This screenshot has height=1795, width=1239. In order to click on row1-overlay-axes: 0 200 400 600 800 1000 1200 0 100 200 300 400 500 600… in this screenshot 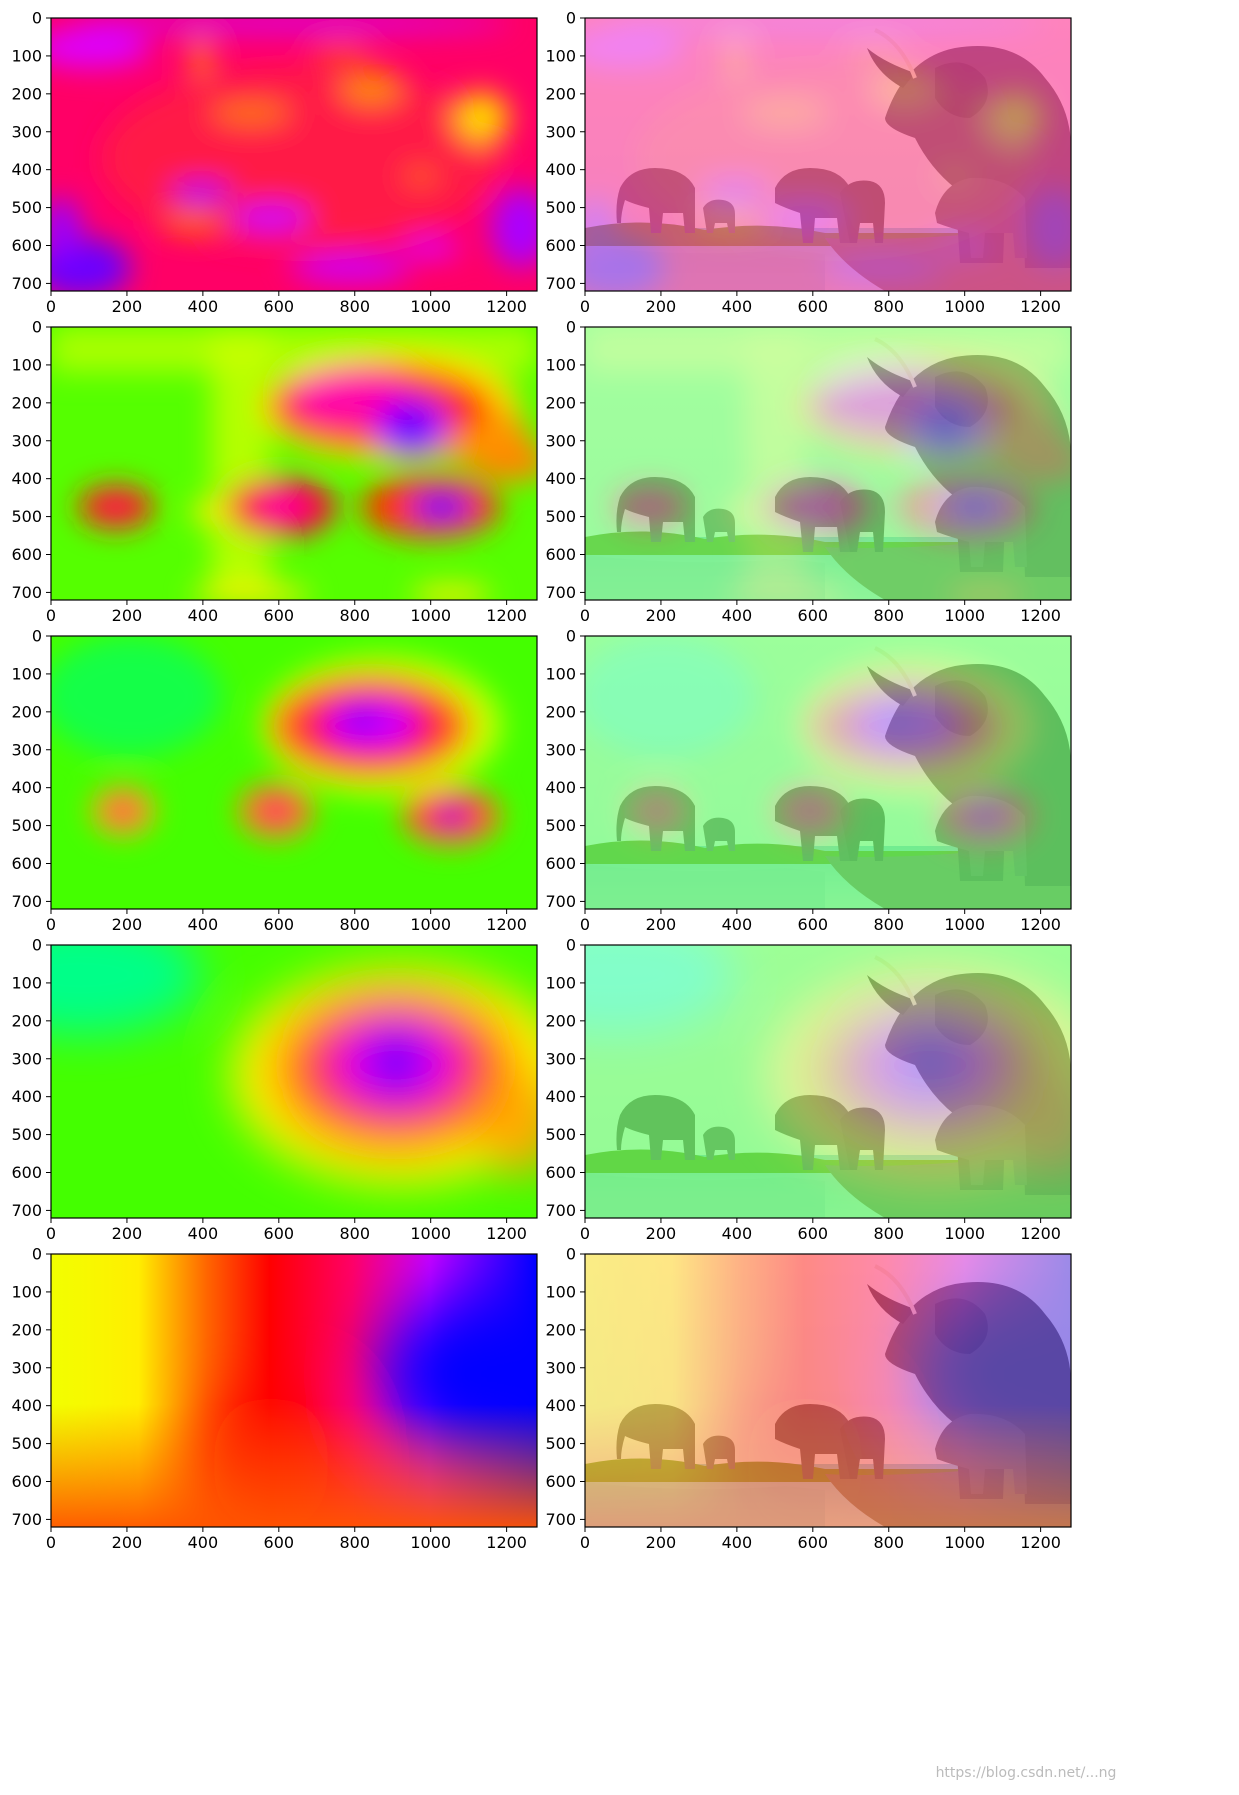, I will do `click(808, 162)`.